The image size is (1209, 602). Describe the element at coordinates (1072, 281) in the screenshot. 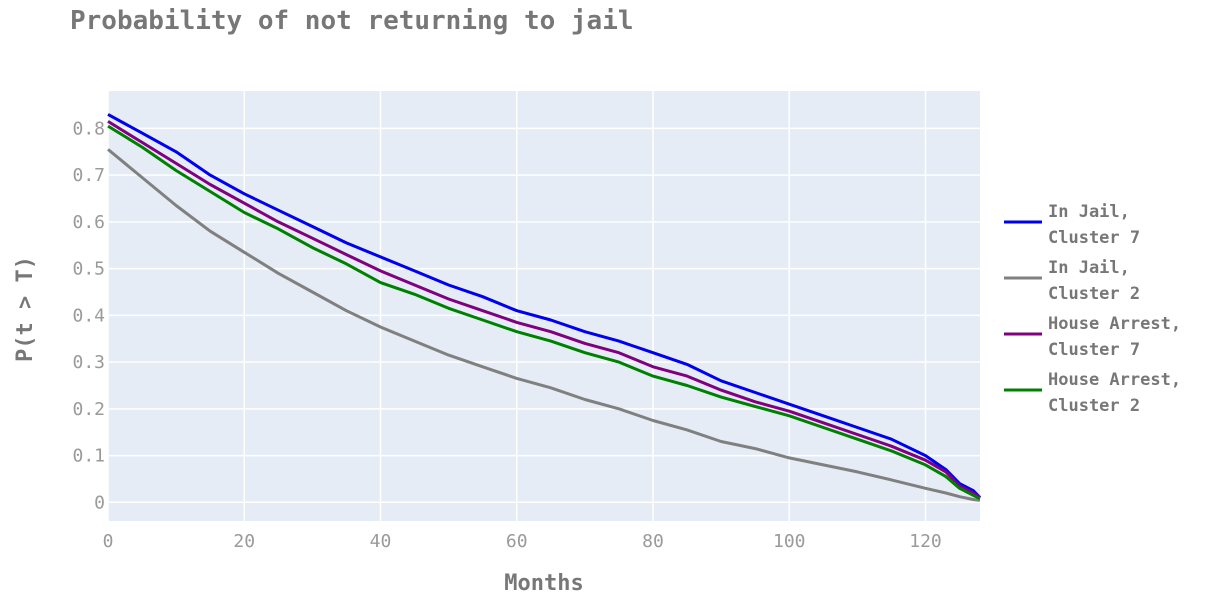

I see `legend-item-2: In Jail, Cluster 2` at that location.